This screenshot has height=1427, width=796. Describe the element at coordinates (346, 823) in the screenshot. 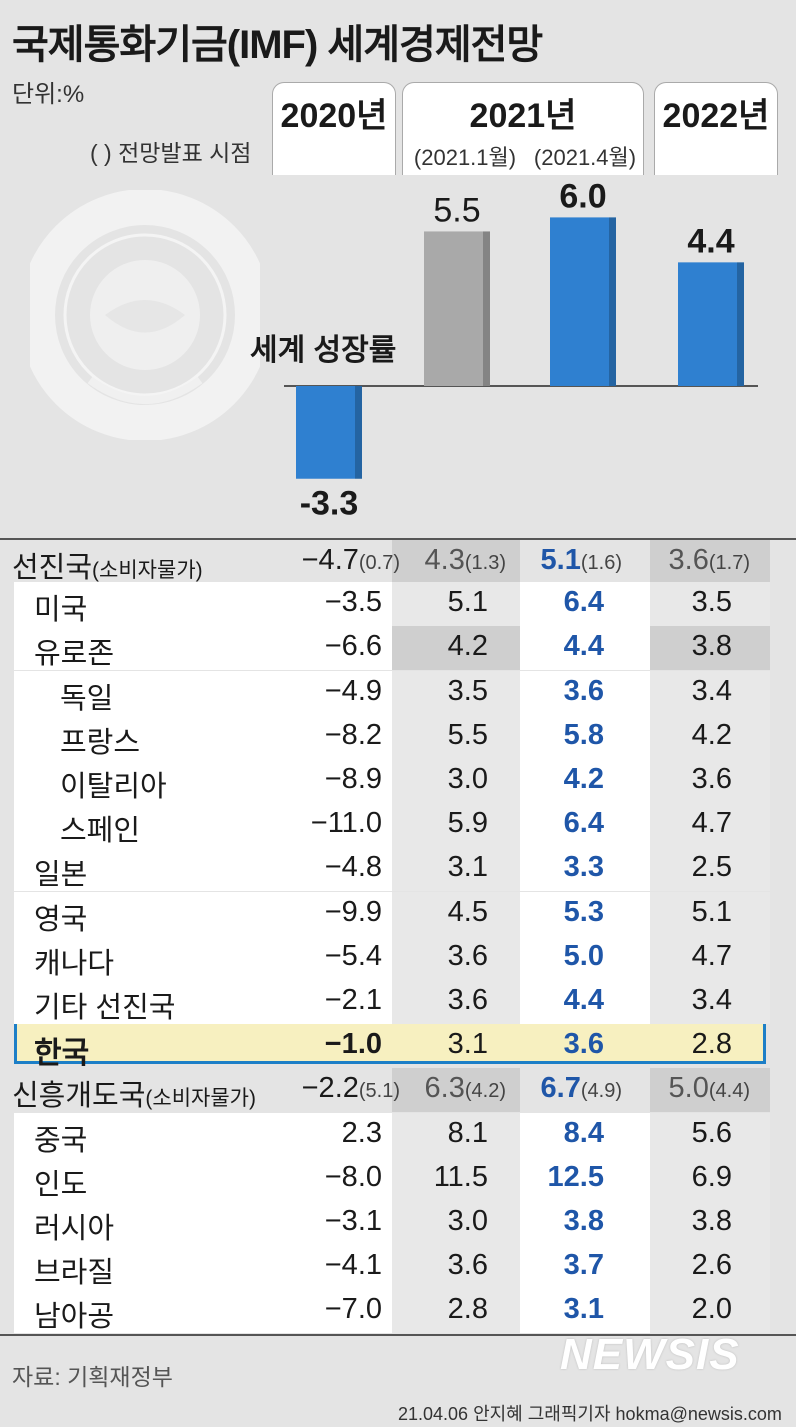

I see `cell-v2020: −11.0` at that location.